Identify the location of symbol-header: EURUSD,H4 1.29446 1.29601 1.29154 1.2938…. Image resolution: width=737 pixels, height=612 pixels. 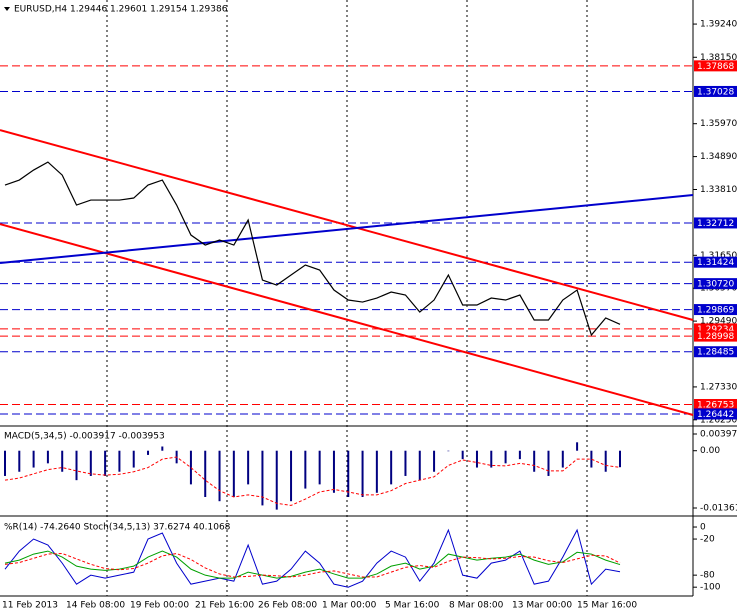
(121, 10).